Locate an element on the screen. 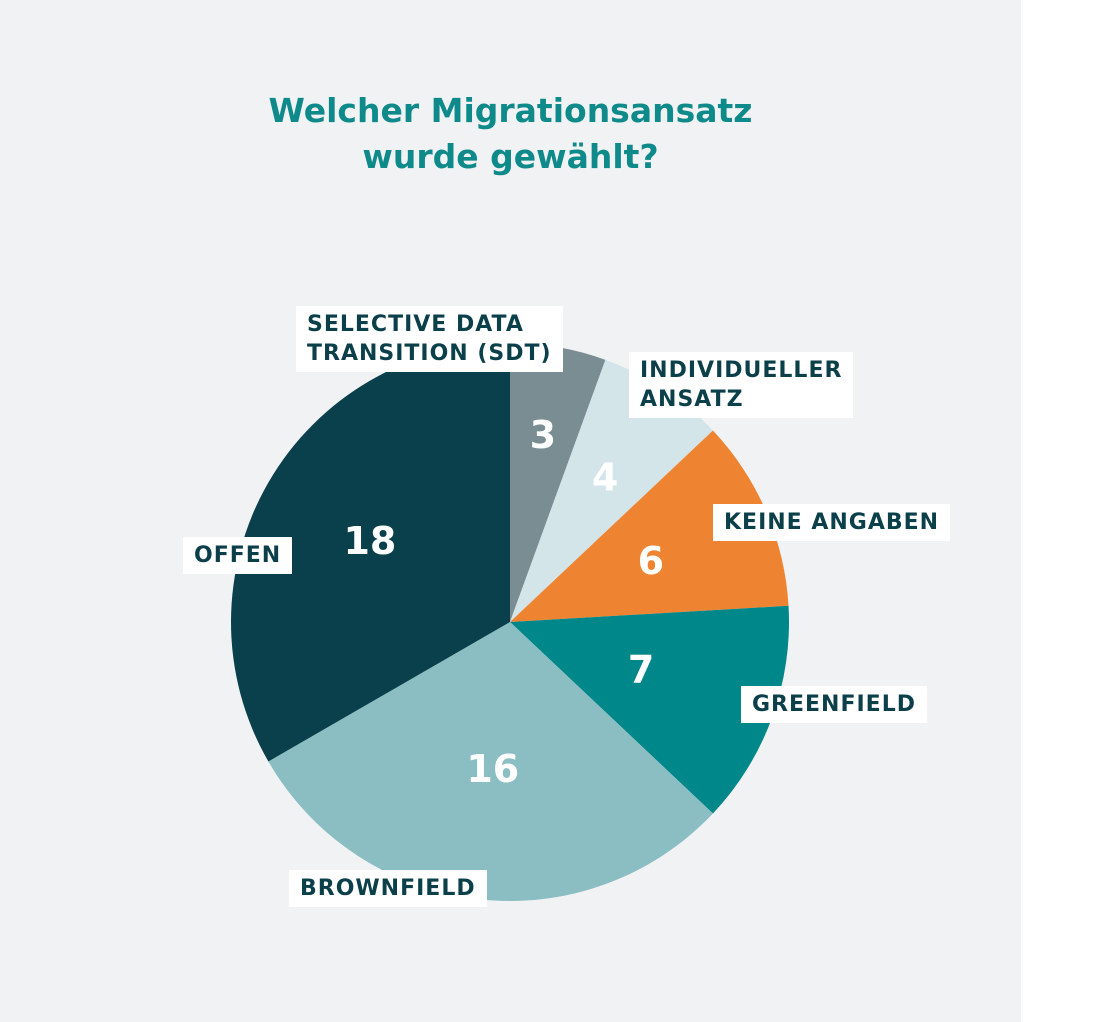 The width and height of the screenshot is (1098, 1022). chart-title: Welcher Migrationsansatz wurde gewählt? is located at coordinates (510, 134).